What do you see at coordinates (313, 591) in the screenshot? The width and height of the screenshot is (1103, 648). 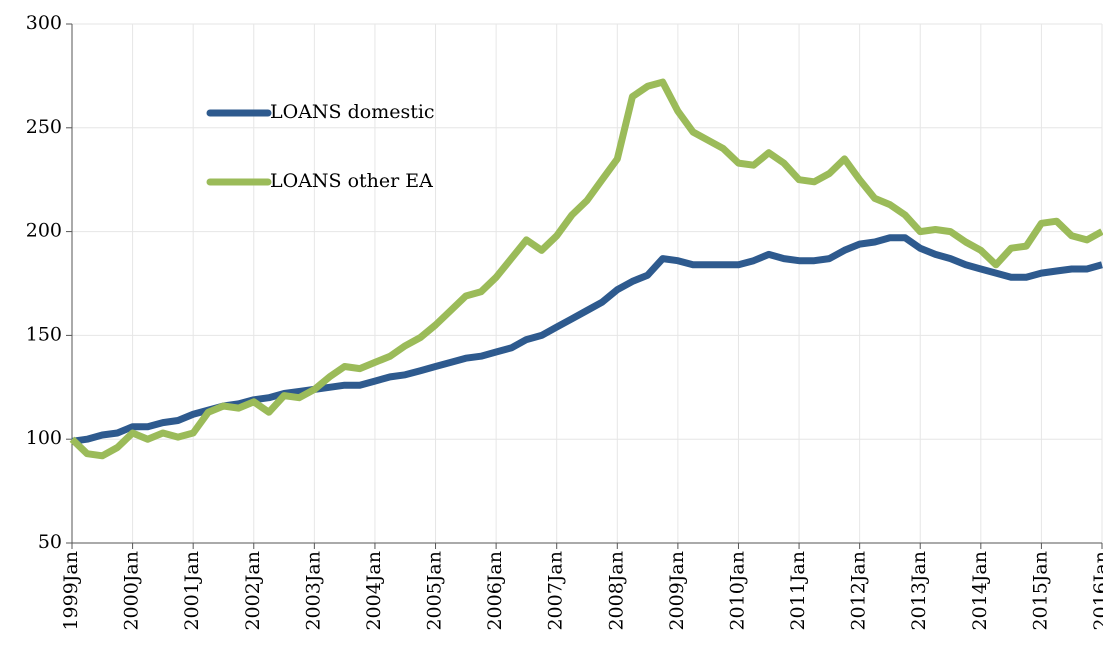 I see `x-tick-label: 2003Jan` at bounding box center [313, 591].